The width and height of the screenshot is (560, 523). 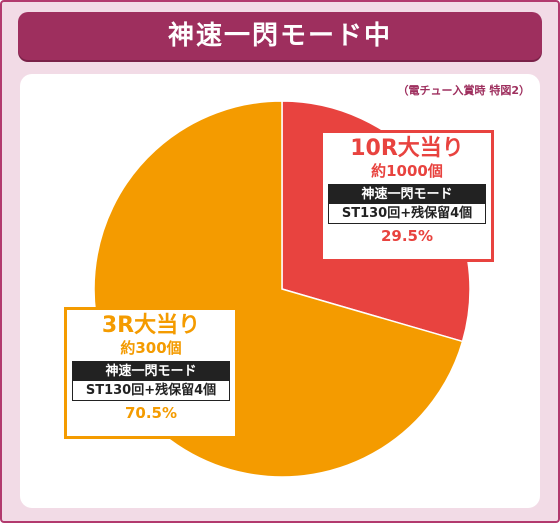 What do you see at coordinates (151, 413) in the screenshot?
I see `label-3r-pct: 70.5%` at bounding box center [151, 413].